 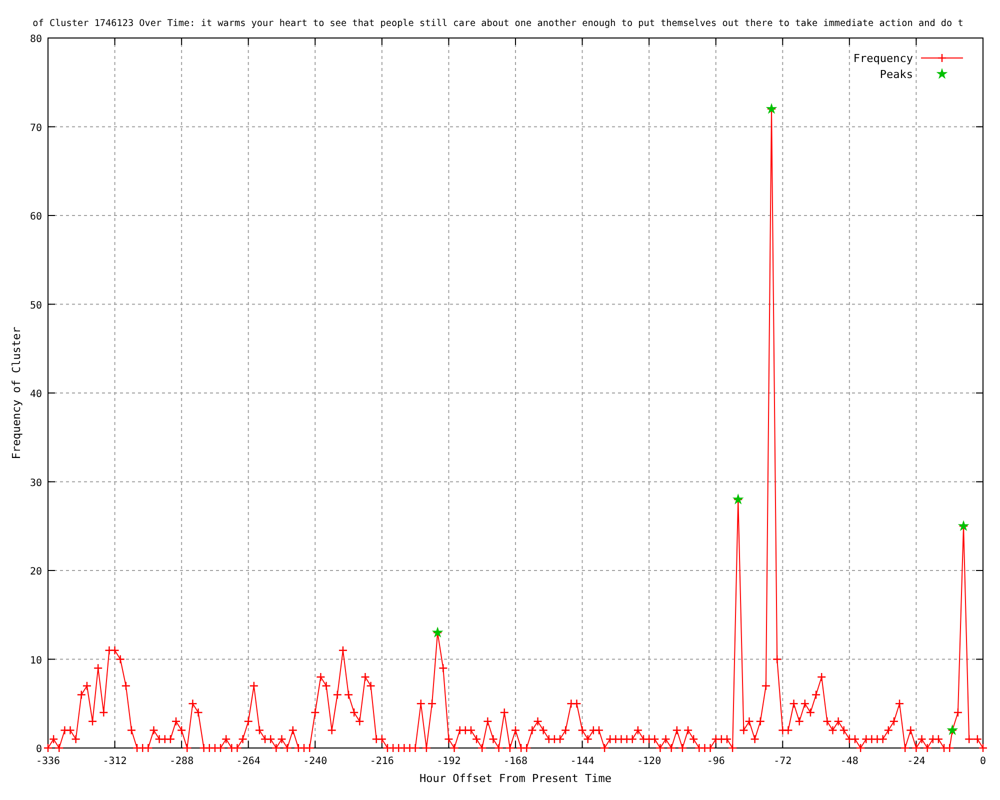 I want to click on y-tick-label: 20, so click(x=36, y=572).